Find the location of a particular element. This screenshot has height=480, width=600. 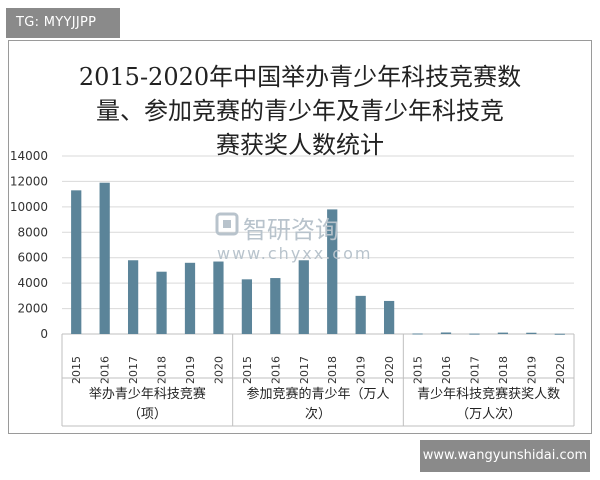

y-tick-label: 2000 is located at coordinates (32, 309).